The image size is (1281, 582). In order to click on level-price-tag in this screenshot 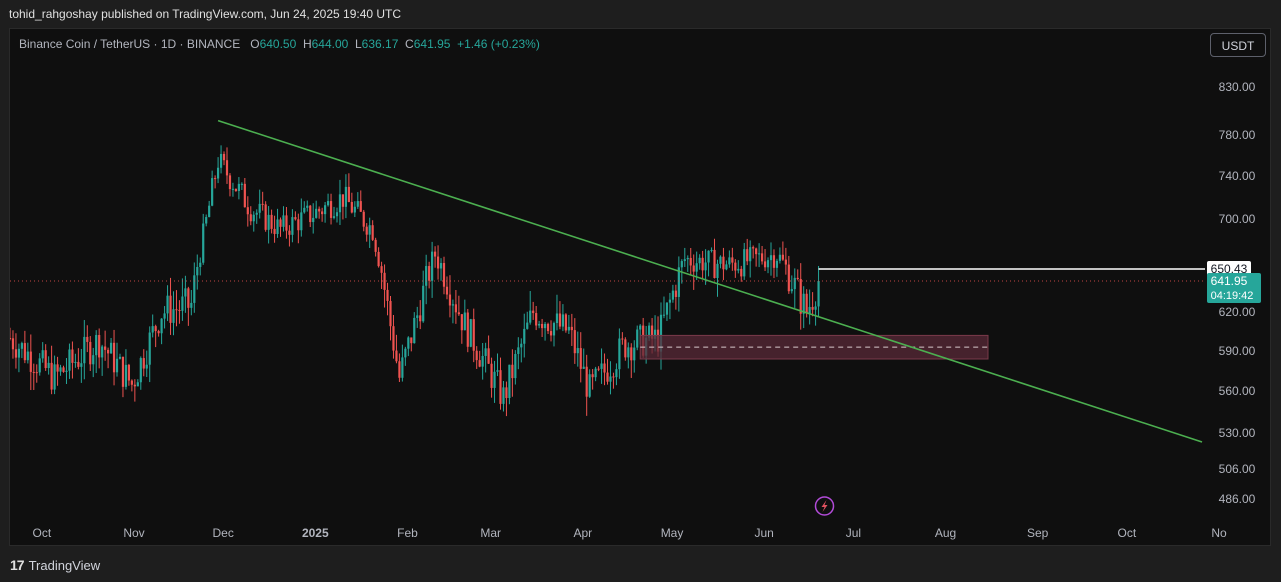, I will do `click(1229, 268)`.